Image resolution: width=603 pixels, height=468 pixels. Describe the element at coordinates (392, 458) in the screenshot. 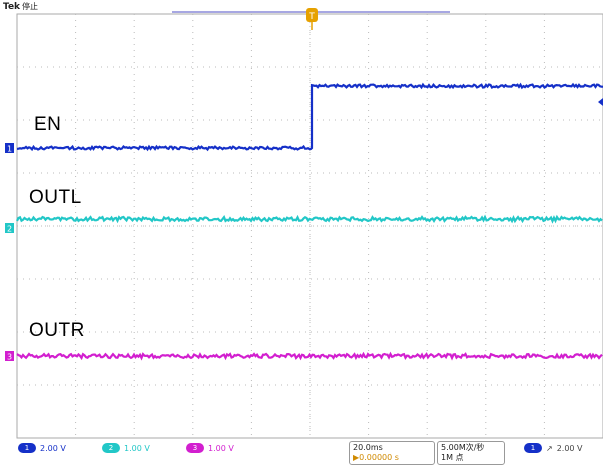

I see `timebase-delay: ▶0.00000 s` at that location.